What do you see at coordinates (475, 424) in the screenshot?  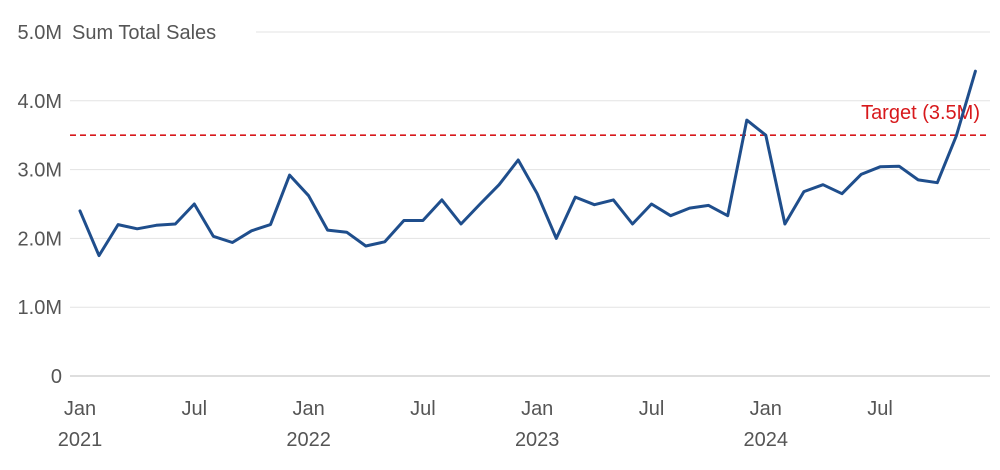 I see `x-axis-ticks: Jan 2021 Jul Jan 2022 Jul Jan 2023 Jul Jan 2024 Jul` at bounding box center [475, 424].